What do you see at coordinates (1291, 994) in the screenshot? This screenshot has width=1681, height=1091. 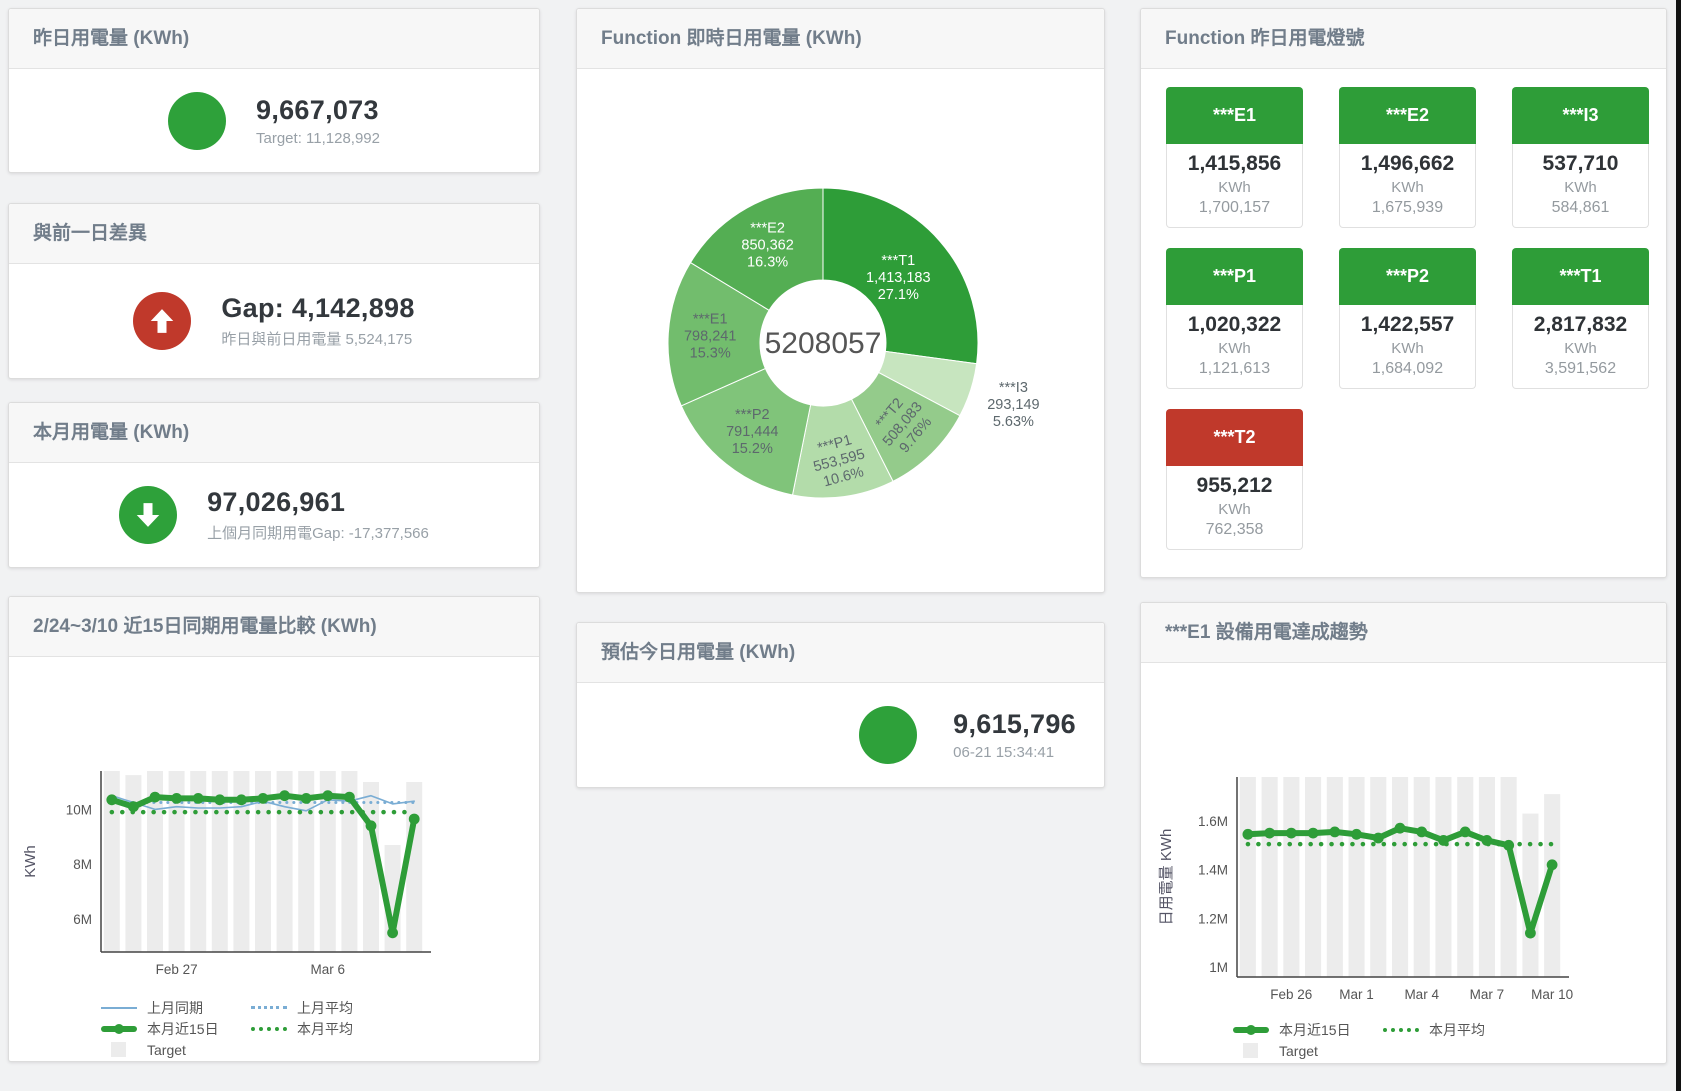 I see `svg-text: Feb 26` at bounding box center [1291, 994].